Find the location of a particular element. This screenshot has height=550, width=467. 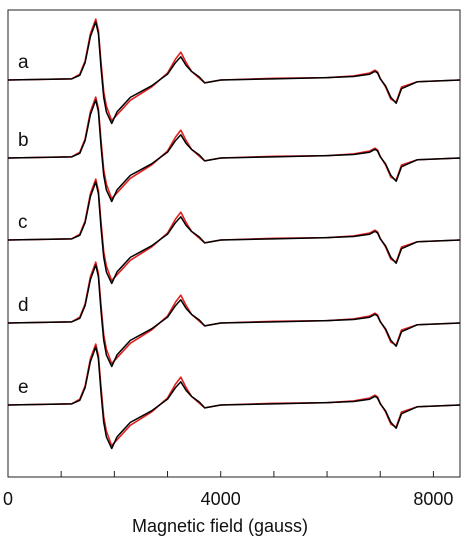

x-axis-label: Magnetic field (gauss) is located at coordinates (220, 526).